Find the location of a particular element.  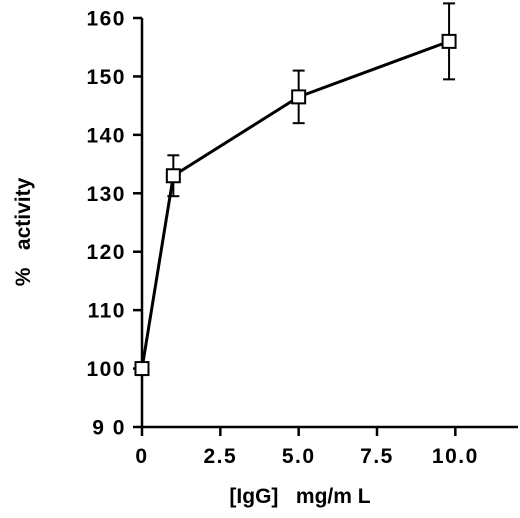

y-tick-label: 120 is located at coordinates (106, 252).